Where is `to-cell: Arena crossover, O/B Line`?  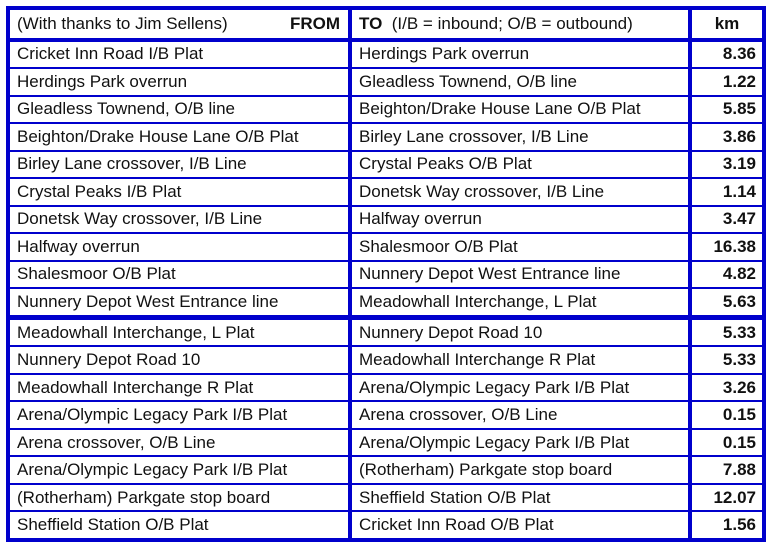 to-cell: Arena crossover, O/B Line is located at coordinates (520, 415).